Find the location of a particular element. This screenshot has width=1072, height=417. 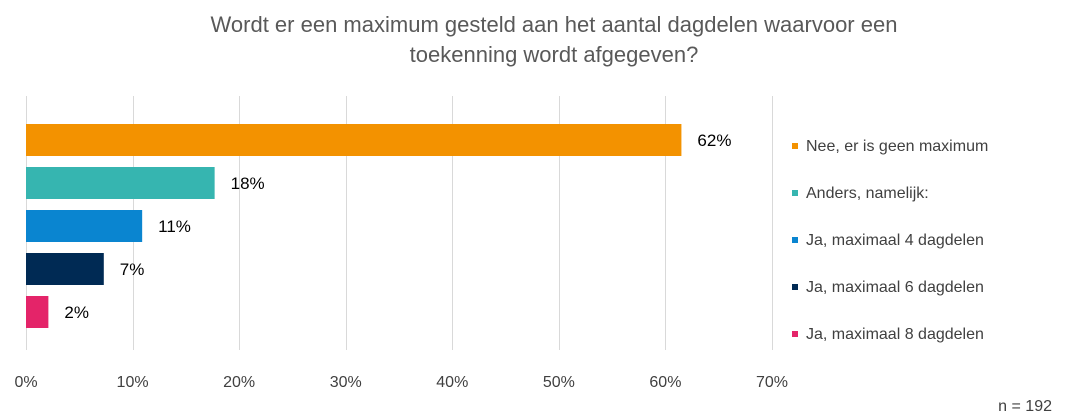

data-label: 2% is located at coordinates (76, 312).